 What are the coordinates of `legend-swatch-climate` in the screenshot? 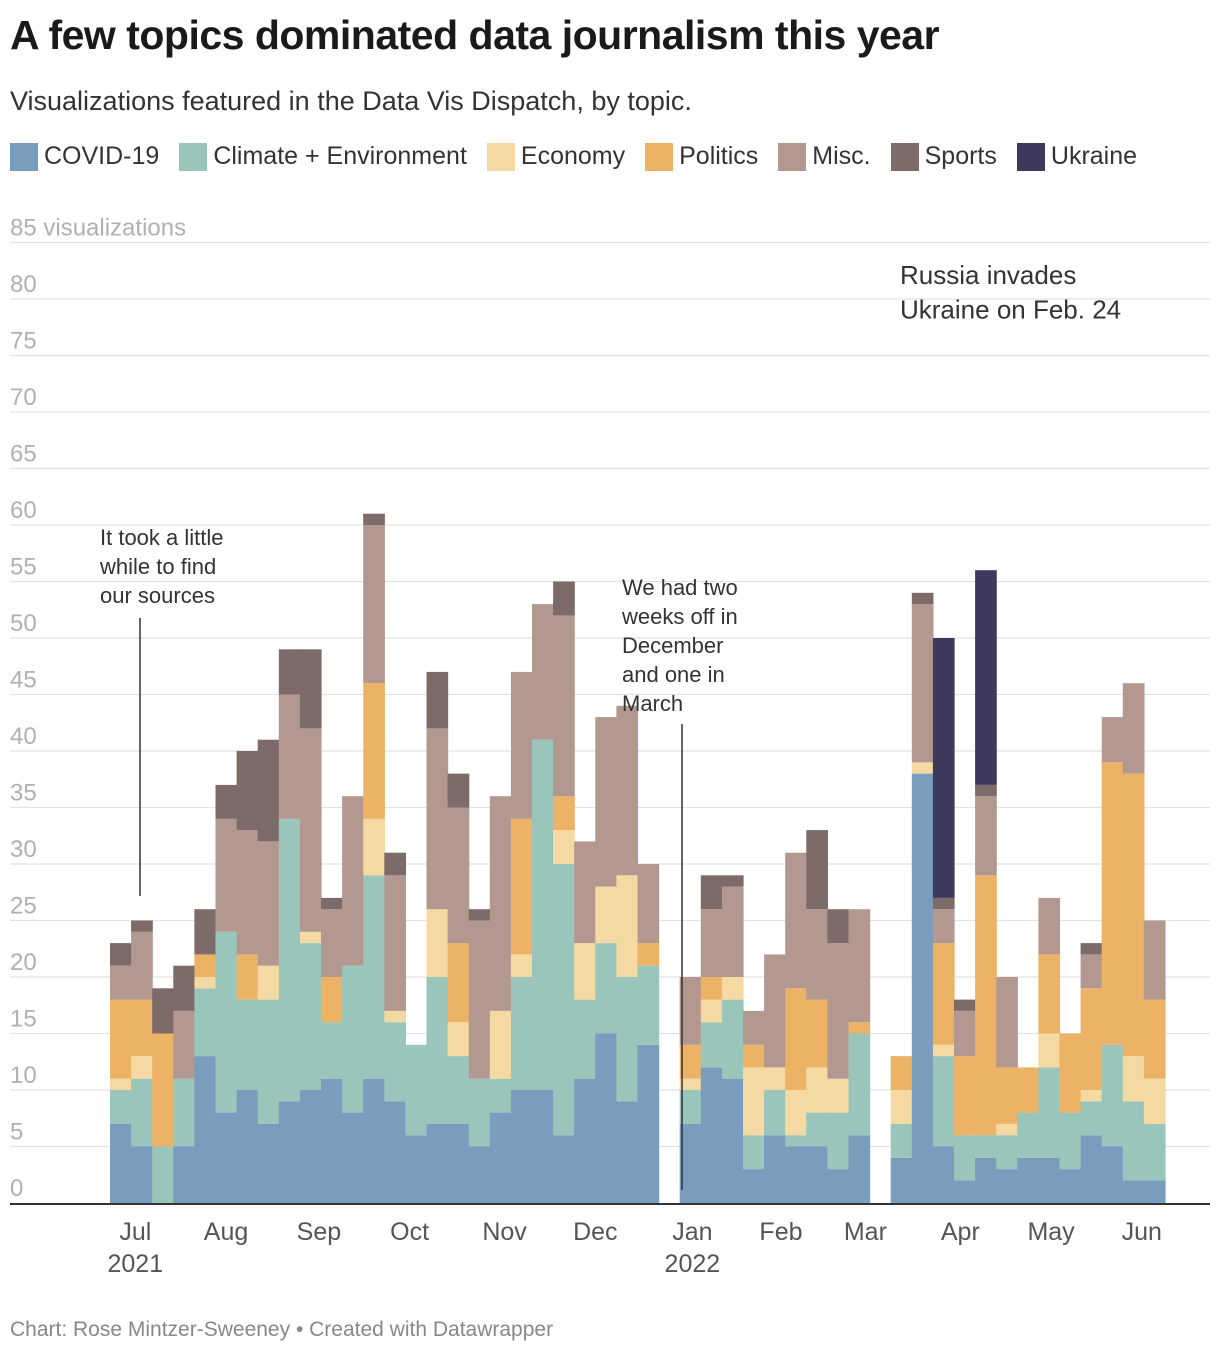 It's located at (193, 156).